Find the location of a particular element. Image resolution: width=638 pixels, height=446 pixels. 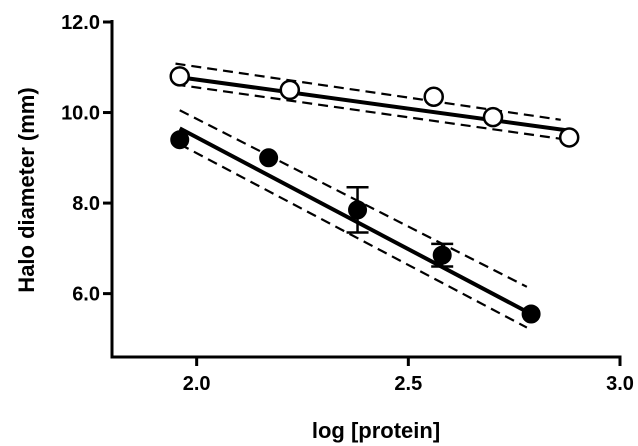

fit-line is located at coordinates (374, 104).